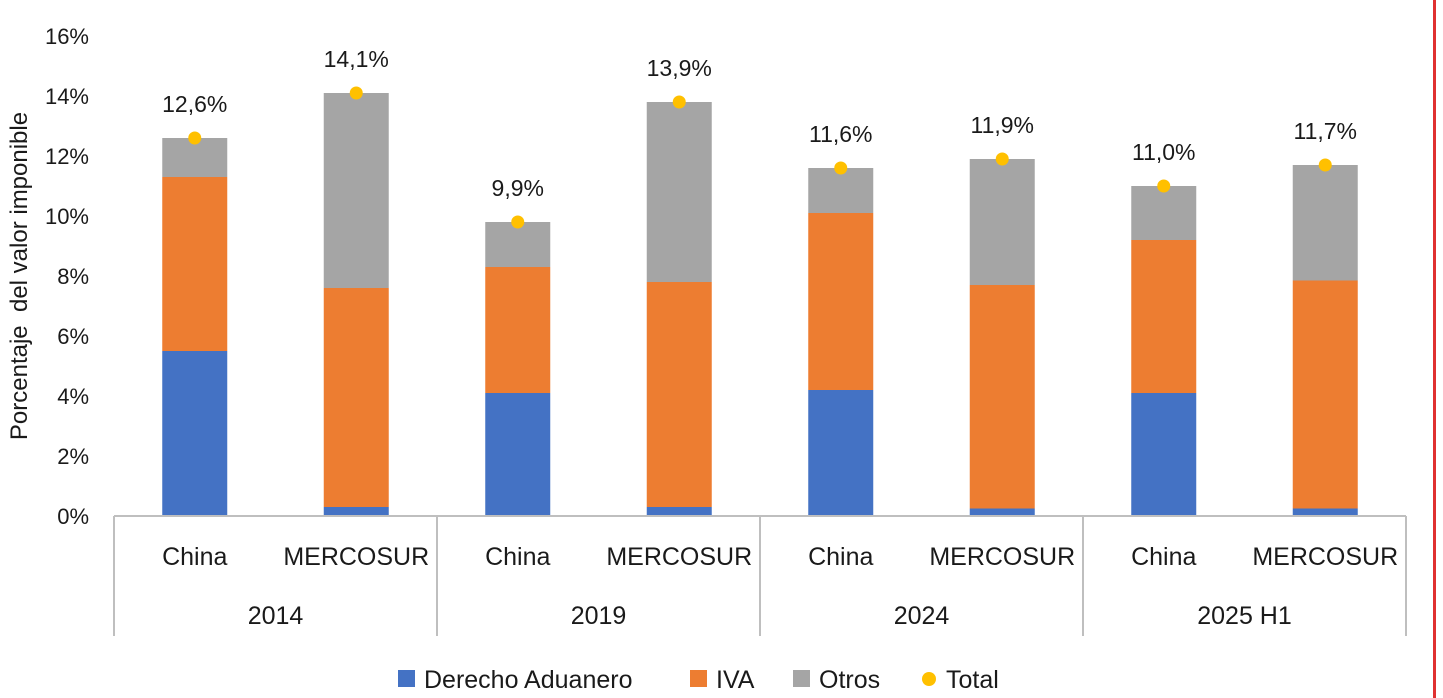 This screenshot has width=1443, height=698. Describe the element at coordinates (67, 96) in the screenshot. I see `y-tick-label: 14%` at that location.